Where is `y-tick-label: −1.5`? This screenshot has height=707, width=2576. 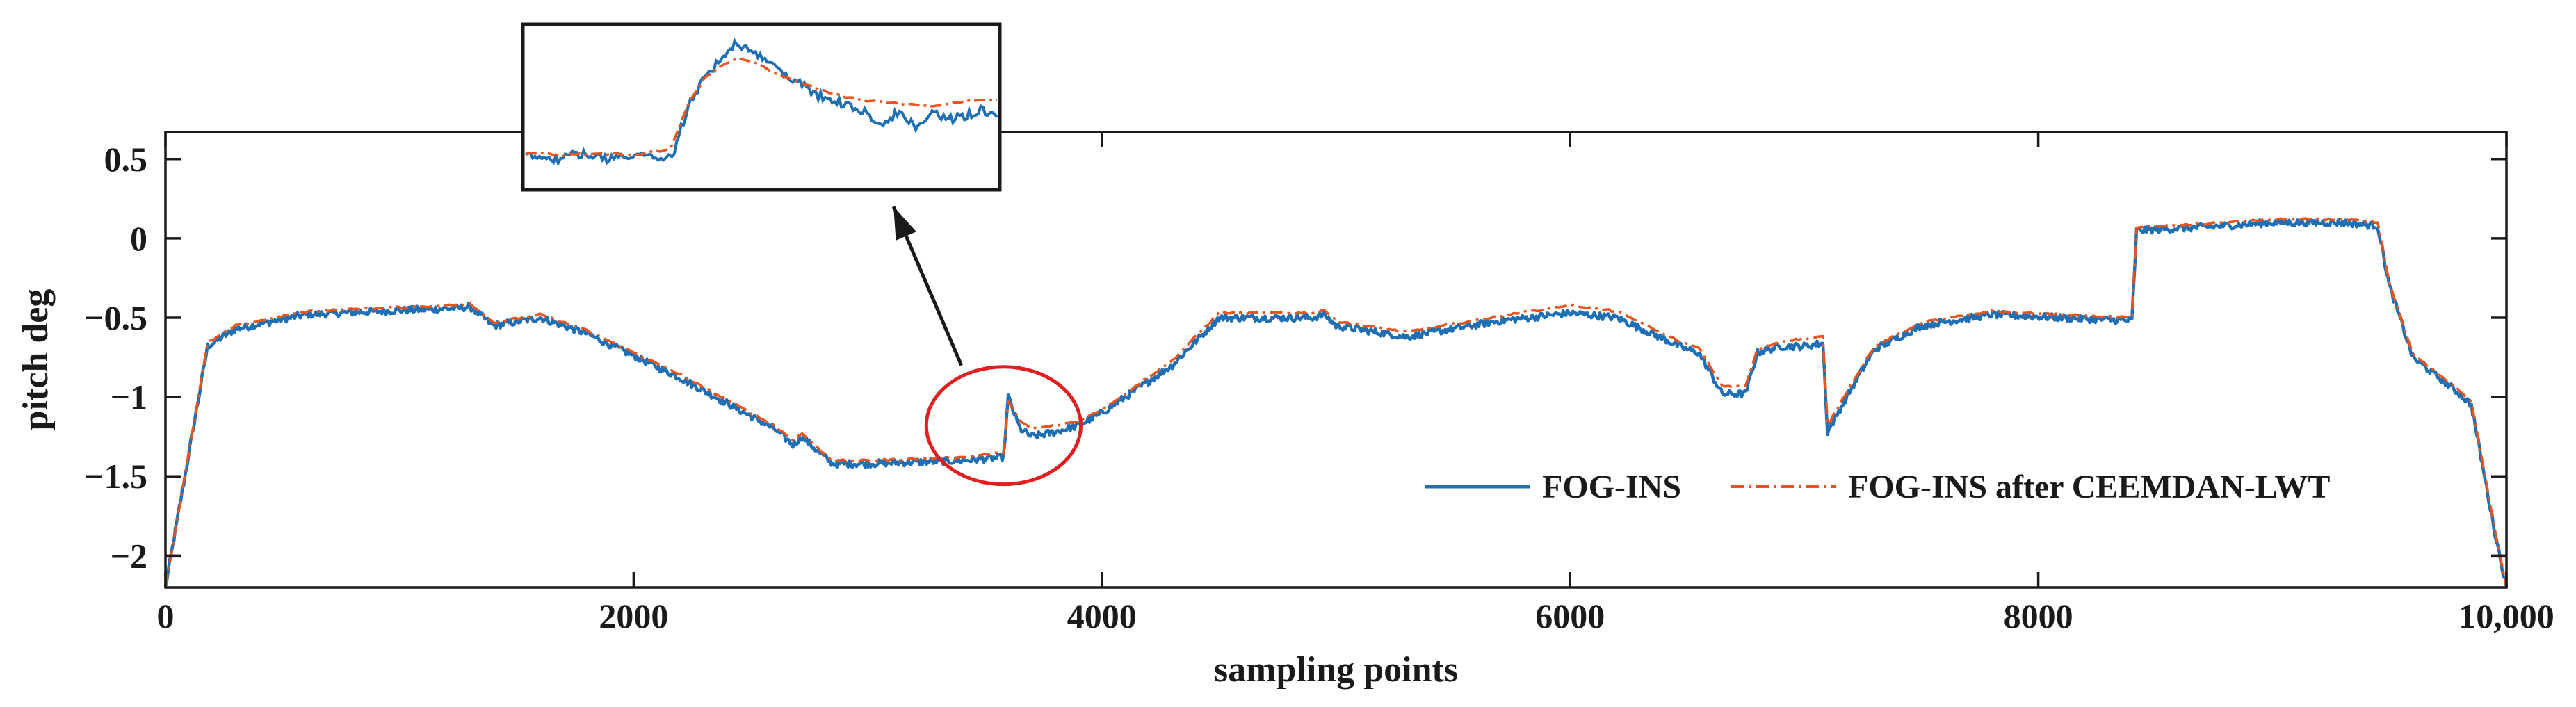
y-tick-label: −1.5 is located at coordinates (115, 476).